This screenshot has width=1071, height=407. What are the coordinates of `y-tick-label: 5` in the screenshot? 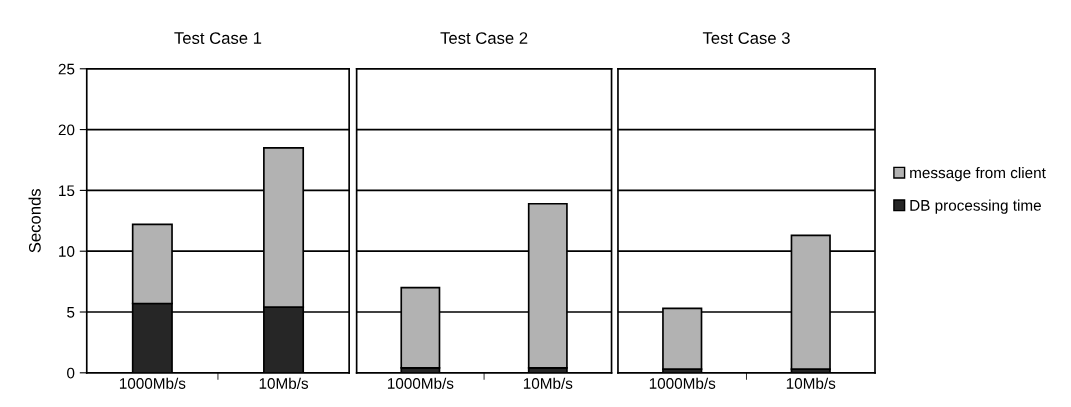 It's located at (71, 312).